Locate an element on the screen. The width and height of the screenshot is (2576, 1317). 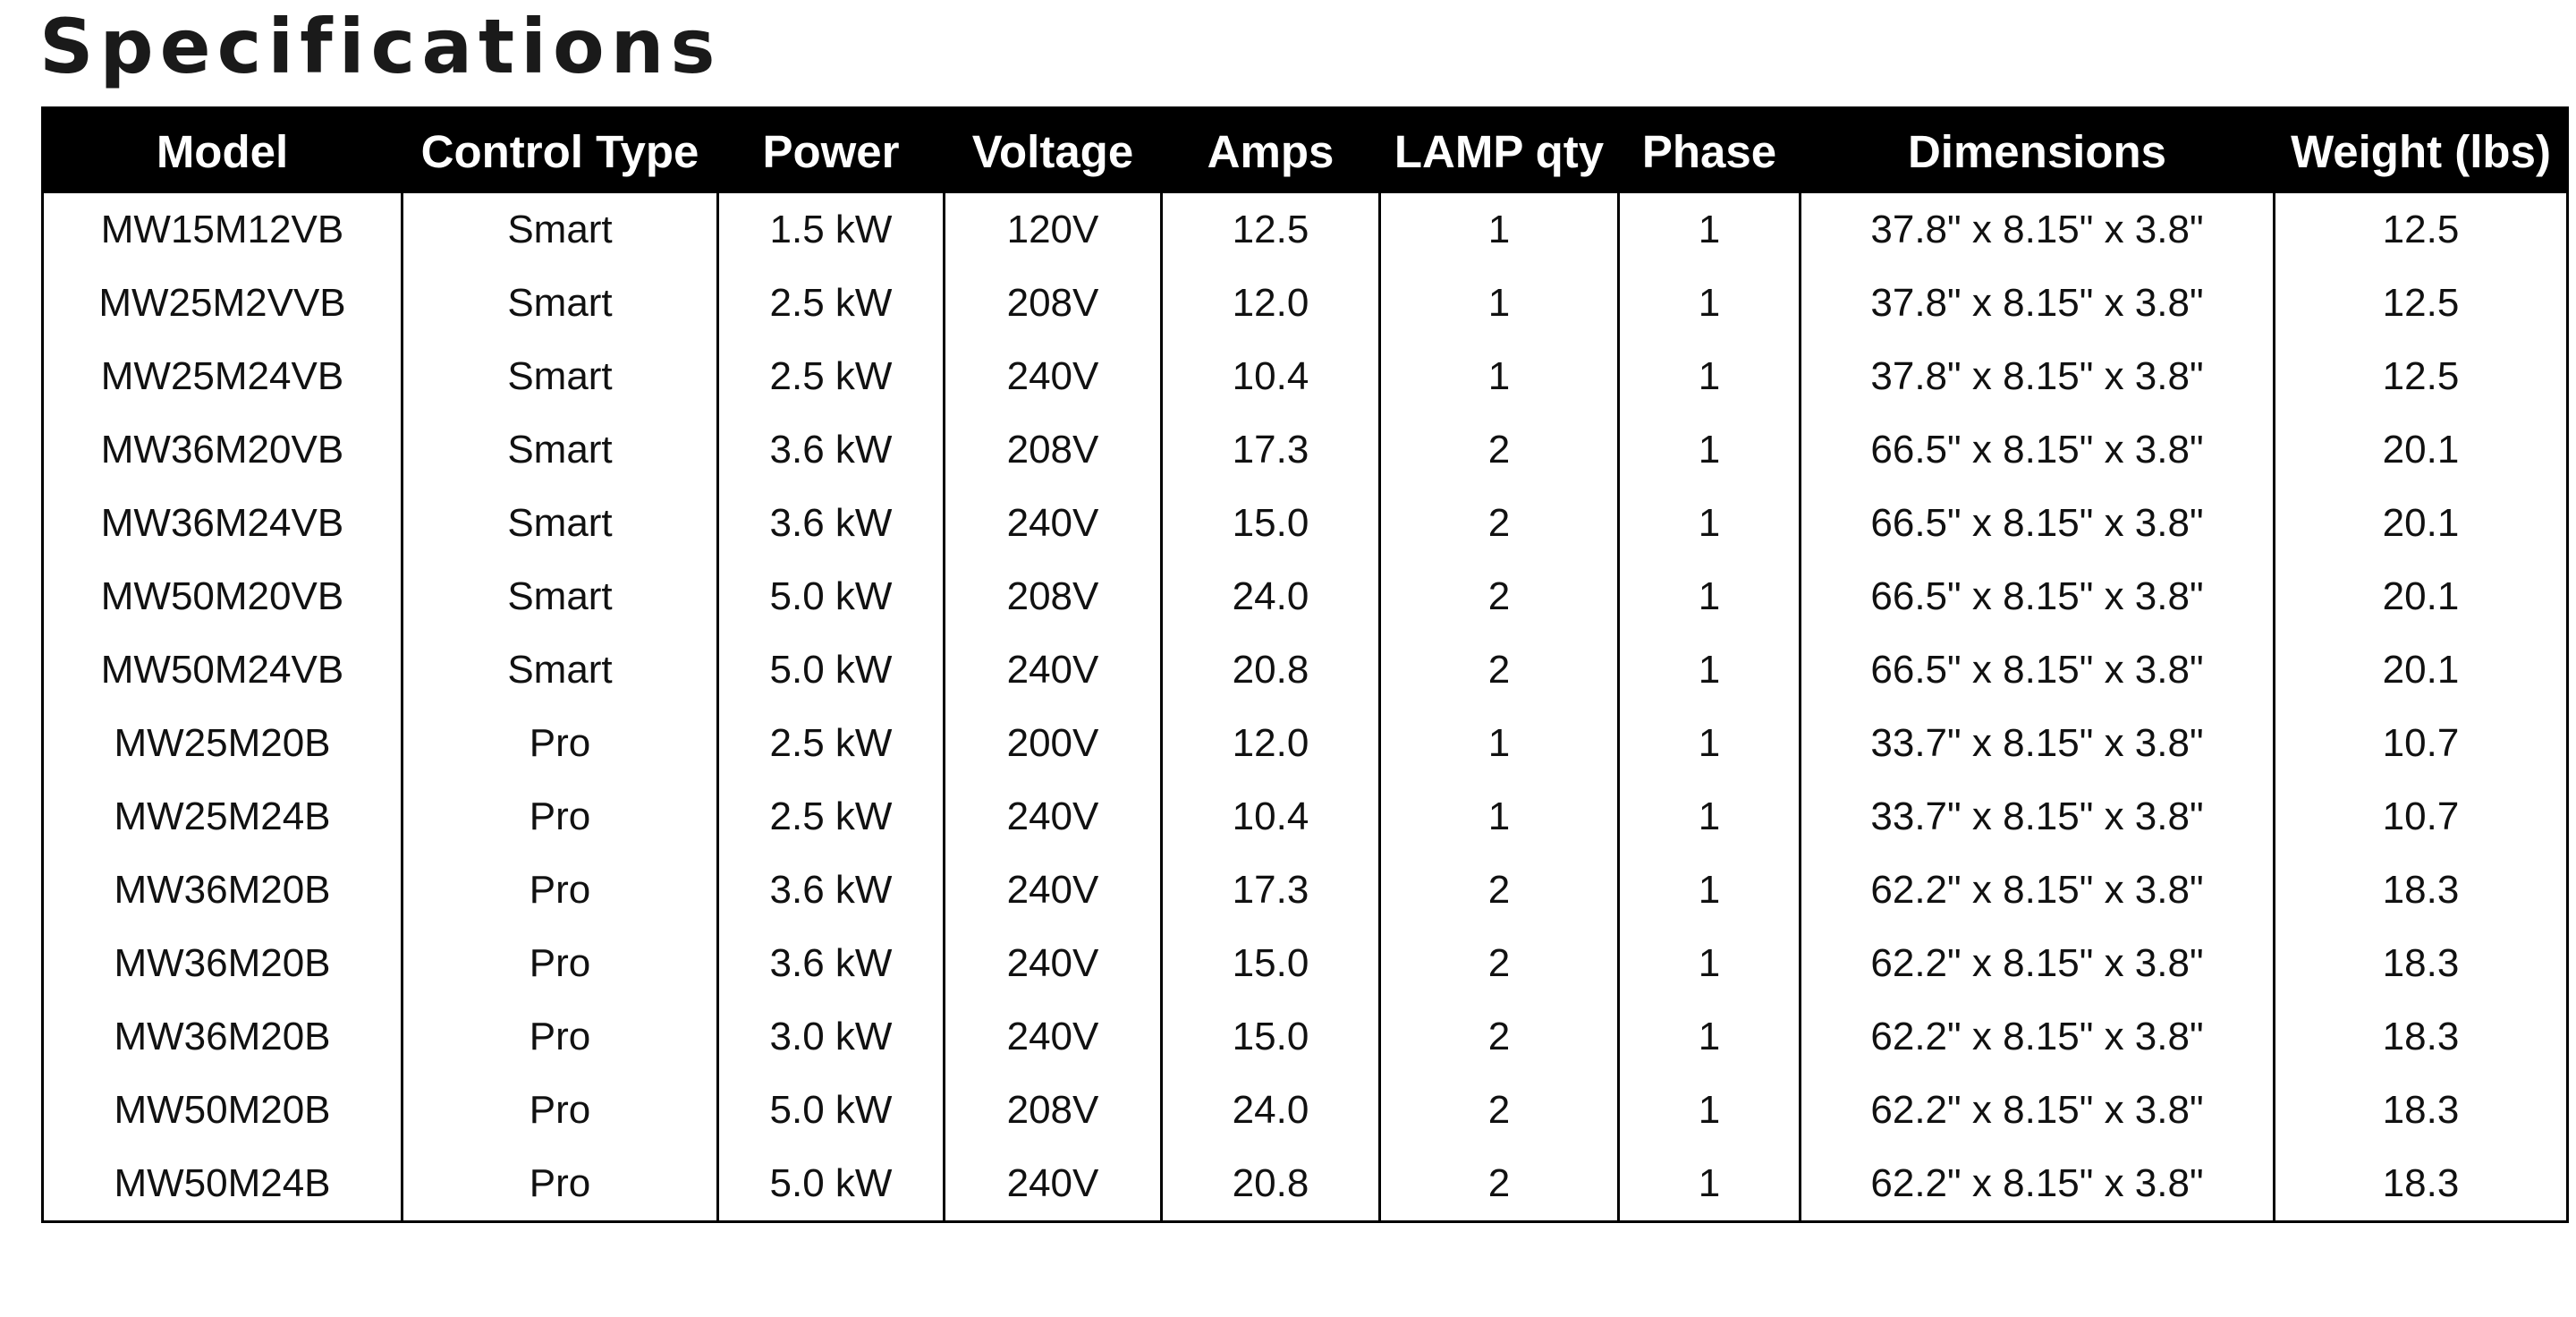
table-cell: 20.8 is located at coordinates (1270, 670).